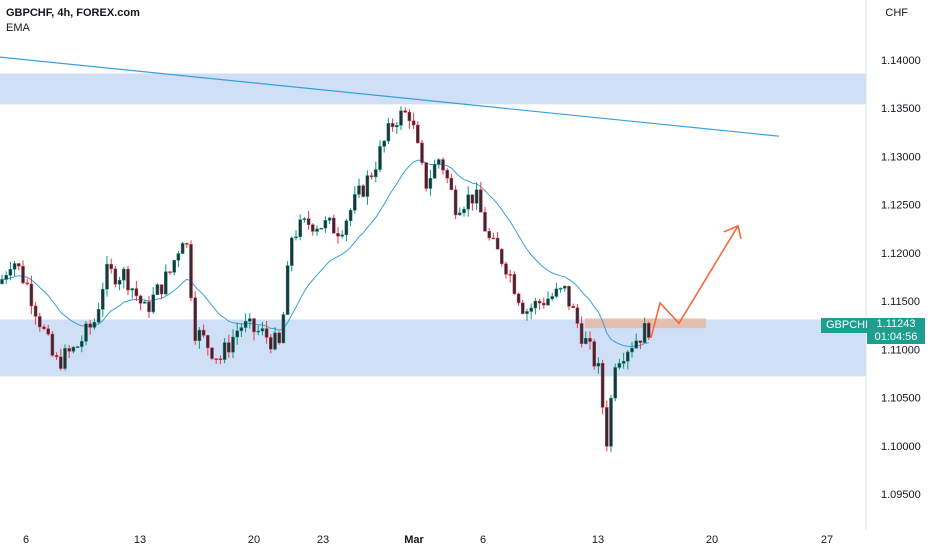  I want to click on projection-layer, so click(696, 281).